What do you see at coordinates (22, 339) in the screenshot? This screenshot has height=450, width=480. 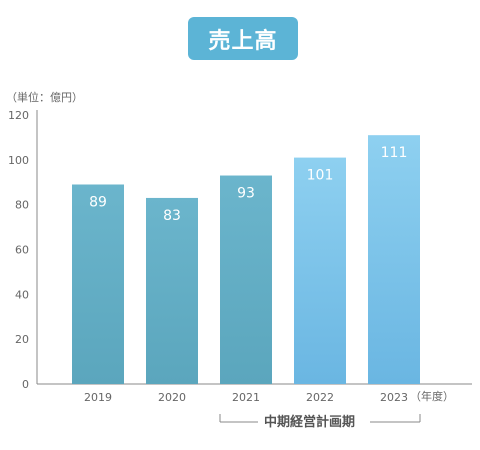 I see `y-tick-label: 20` at bounding box center [22, 339].